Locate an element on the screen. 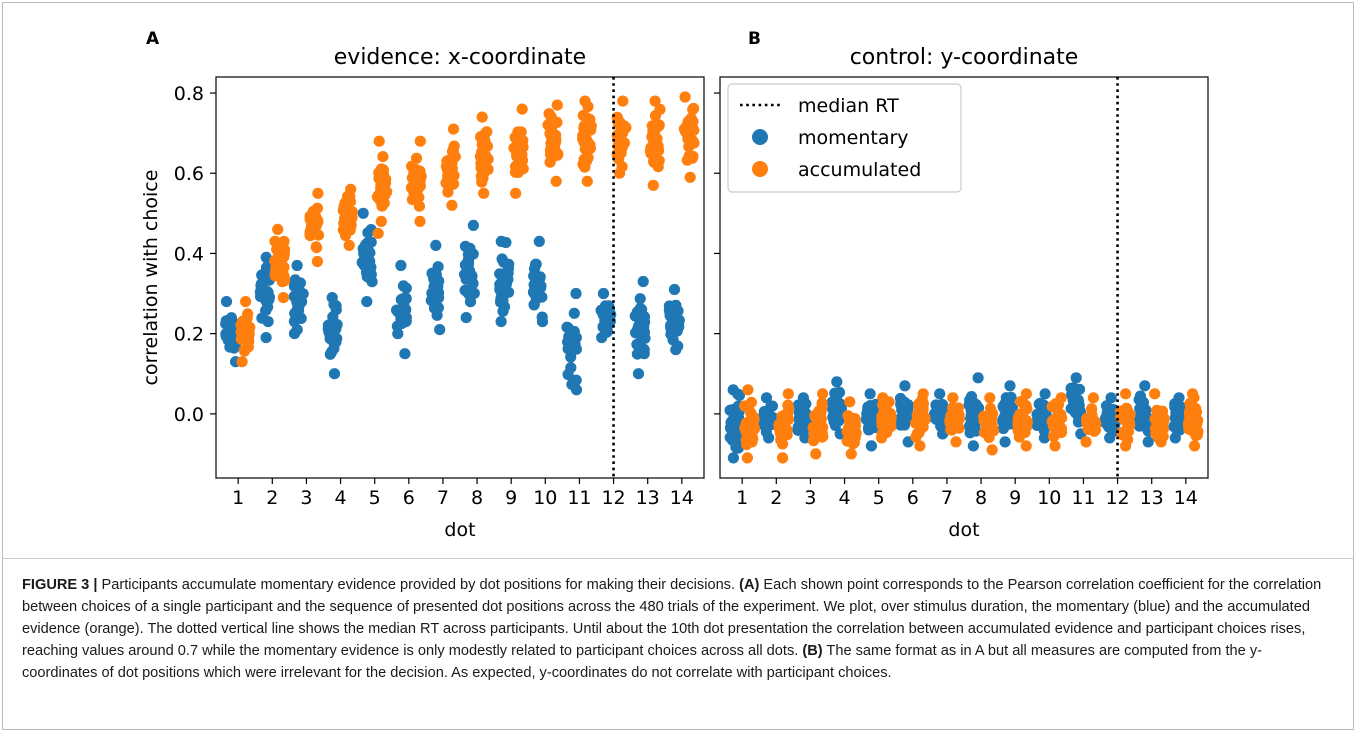  panel-title: evidence: x-coordinate is located at coordinates (460, 57).